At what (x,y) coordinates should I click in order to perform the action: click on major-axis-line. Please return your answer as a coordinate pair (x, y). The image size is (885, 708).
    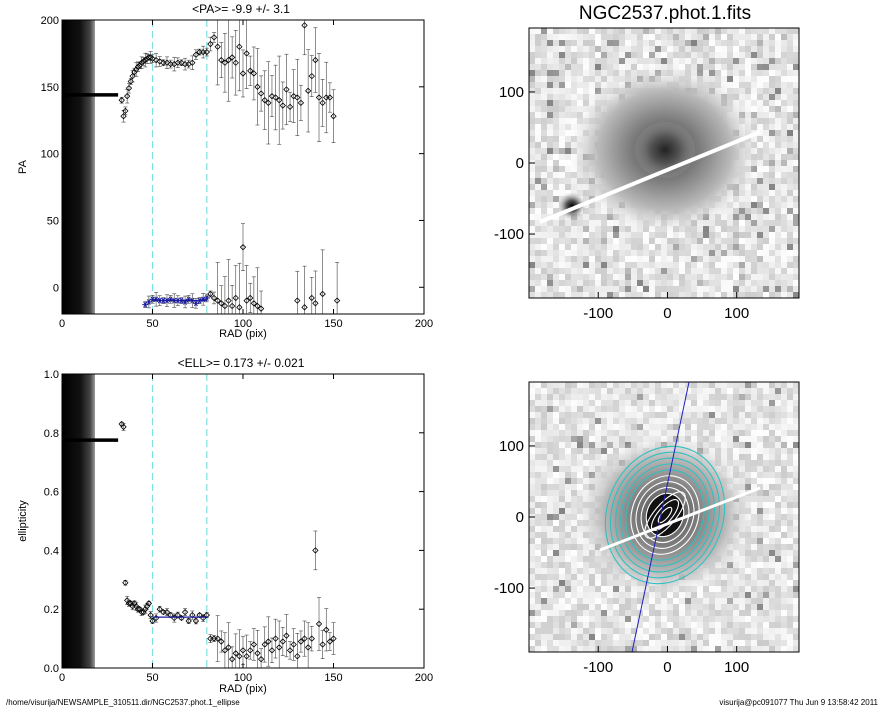
    Looking at the image, I should click on (660, 517).